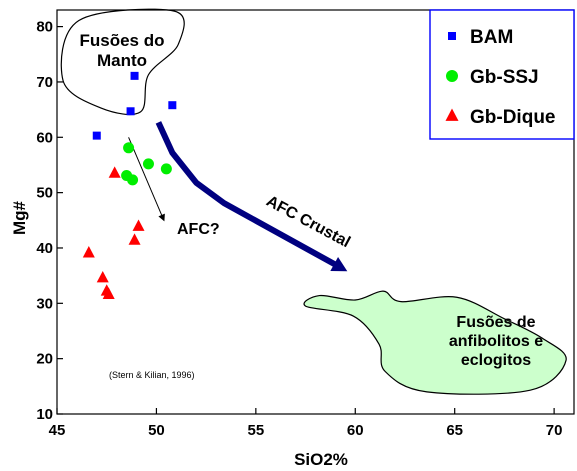 This screenshot has height=471, width=577. Describe the element at coordinates (513, 117) in the screenshot. I see `legend-gb-dique-label: Gb-Dique` at that location.